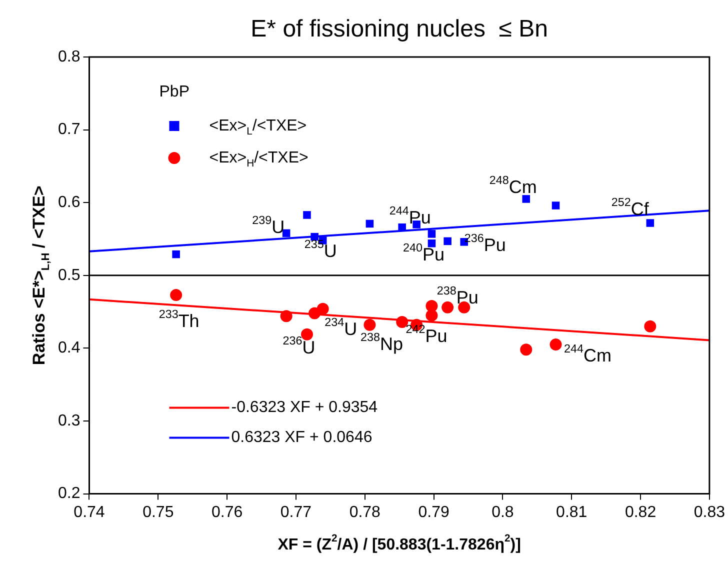 The image size is (728, 567). I want to click on x-tick-label: 0.82, so click(640, 512).